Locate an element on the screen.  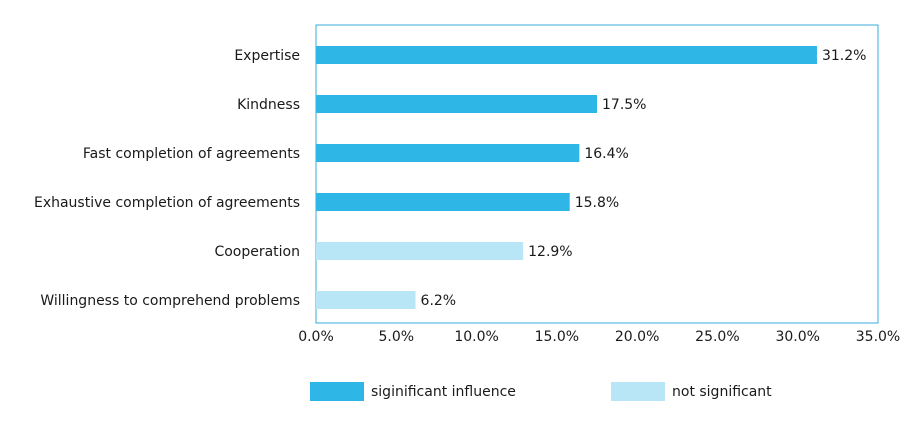
category-label: Willingness to comprehend problems is located at coordinates (170, 301).